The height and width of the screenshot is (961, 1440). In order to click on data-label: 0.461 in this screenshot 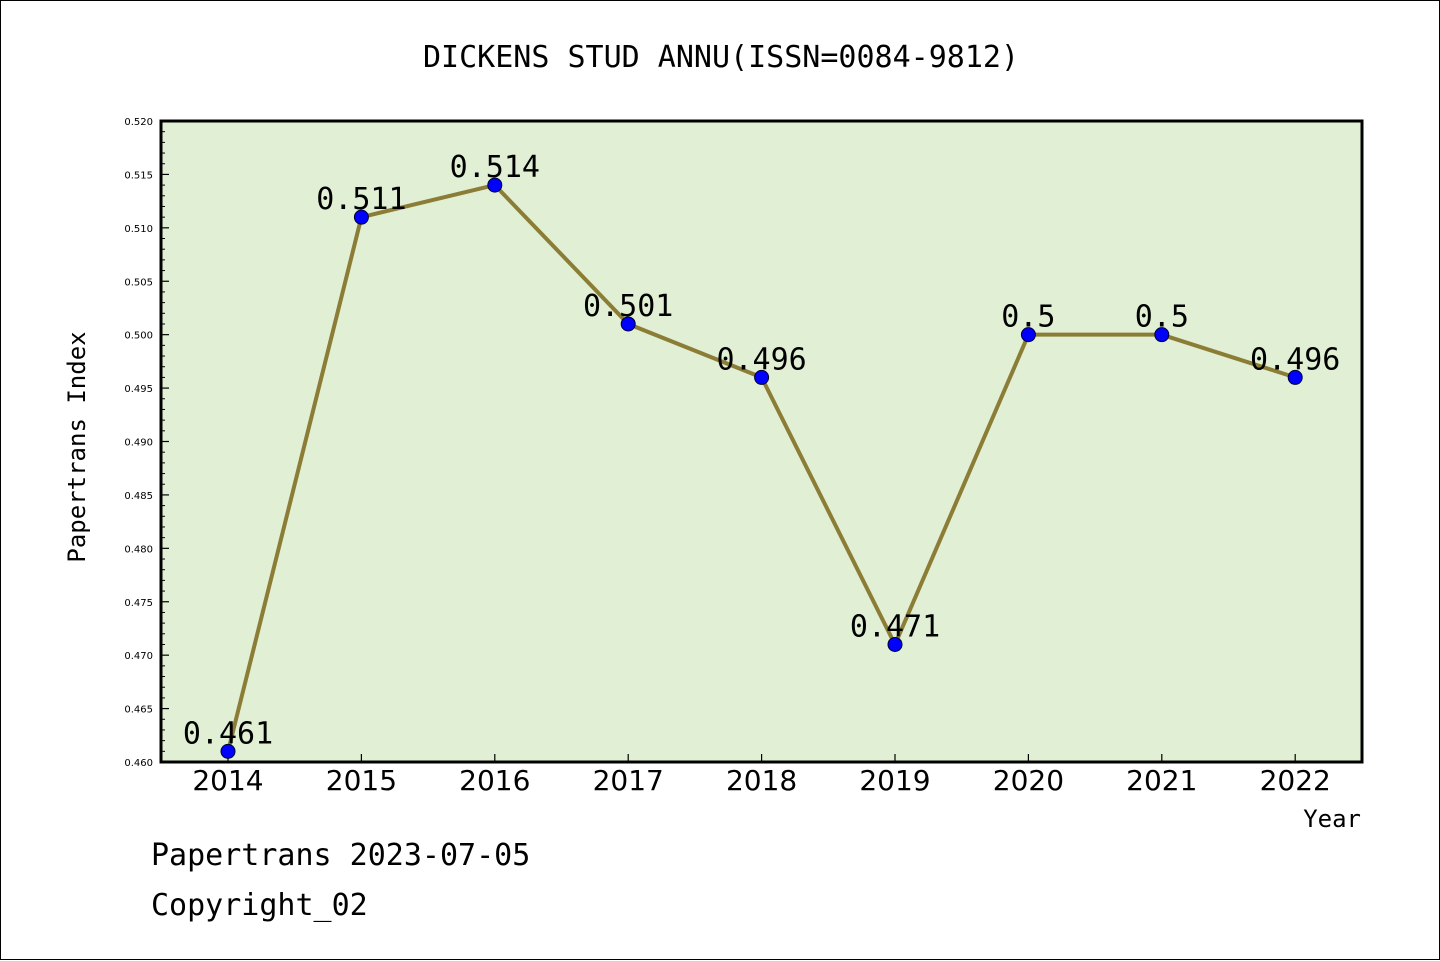, I will do `click(228, 733)`.